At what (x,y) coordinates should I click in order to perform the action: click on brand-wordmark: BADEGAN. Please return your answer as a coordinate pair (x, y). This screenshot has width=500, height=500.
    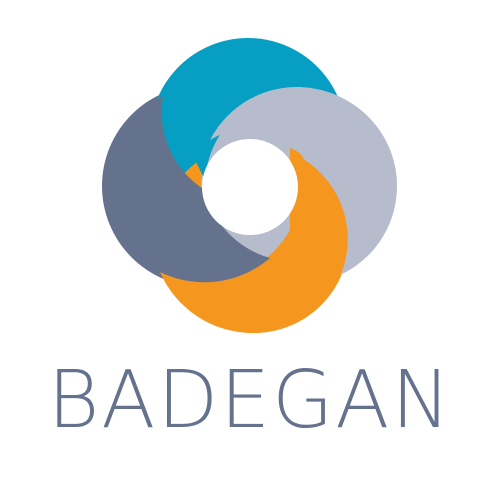
    Looking at the image, I should click on (250, 400).